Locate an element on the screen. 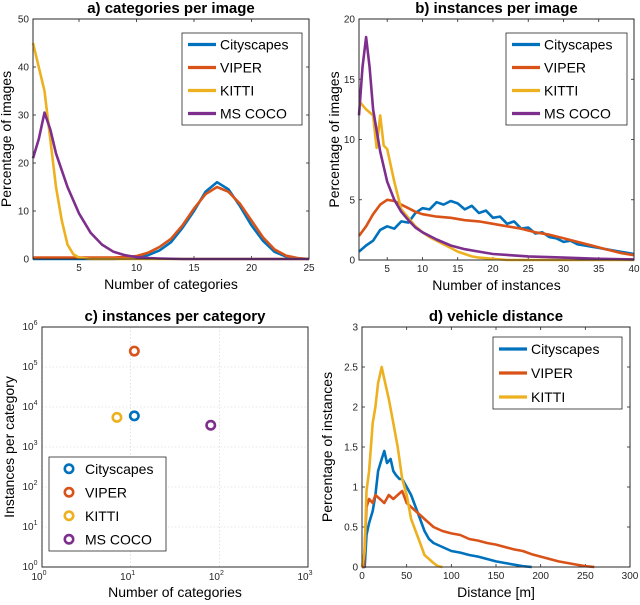  chart-title: b) instances per image is located at coordinates (496, 8).